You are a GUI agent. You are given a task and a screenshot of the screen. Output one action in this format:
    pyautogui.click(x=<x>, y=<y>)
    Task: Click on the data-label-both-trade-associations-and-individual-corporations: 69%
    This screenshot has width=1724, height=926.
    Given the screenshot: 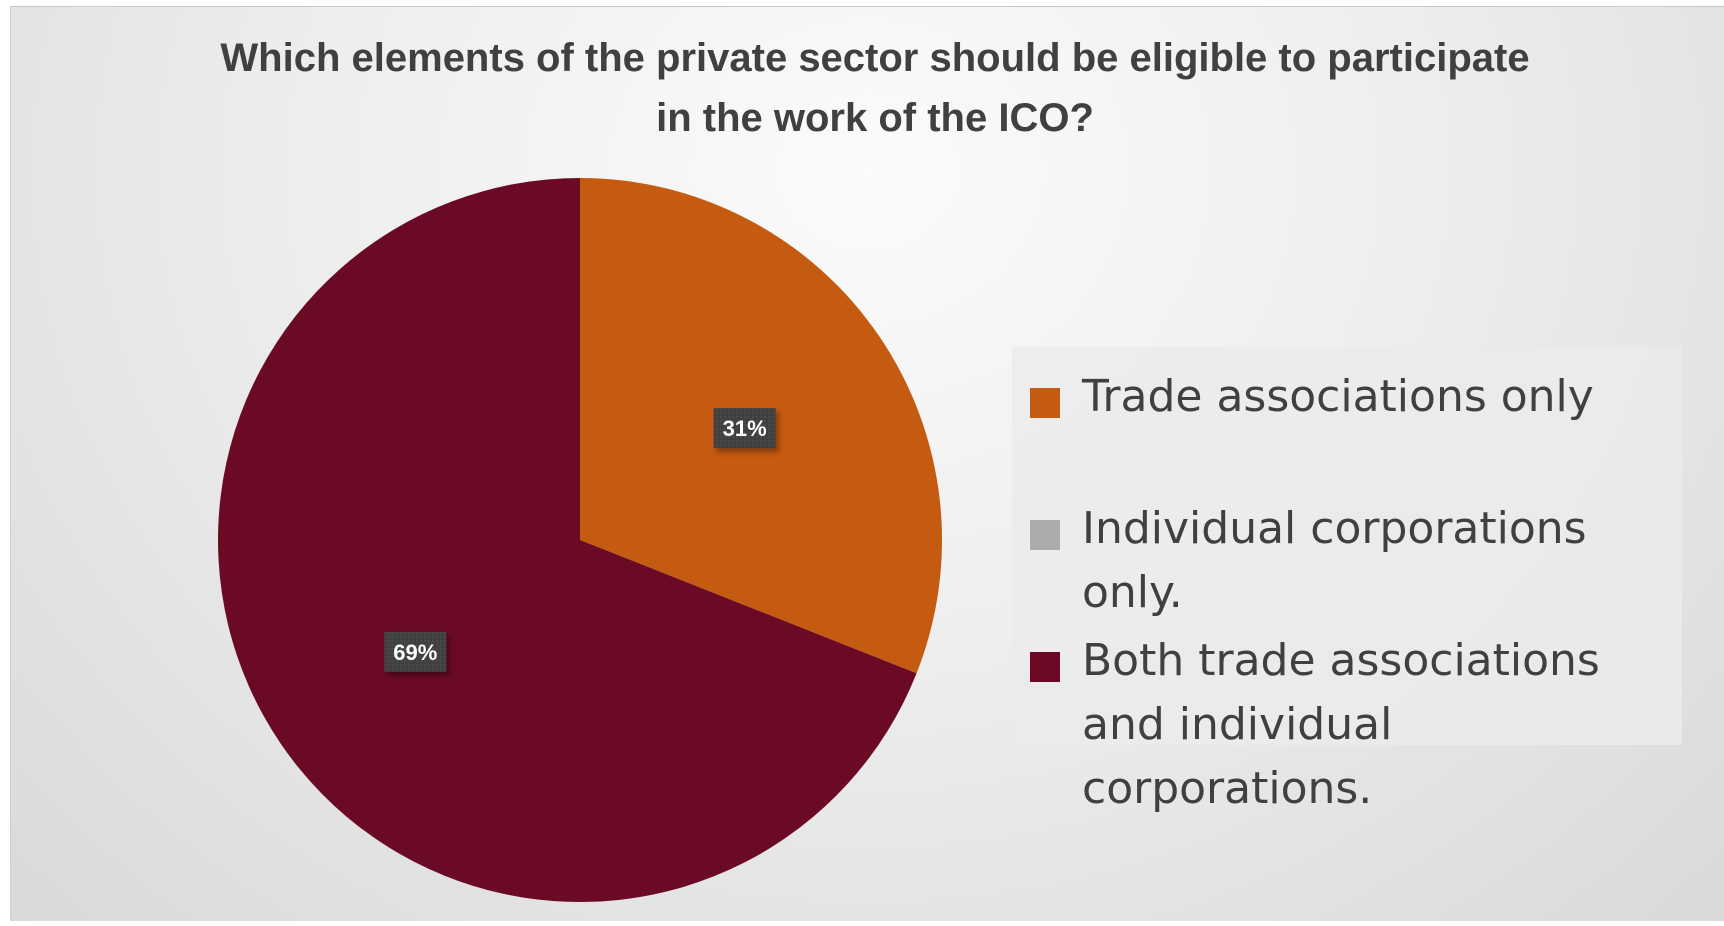 What is the action you would take?
    pyautogui.click(x=415, y=651)
    